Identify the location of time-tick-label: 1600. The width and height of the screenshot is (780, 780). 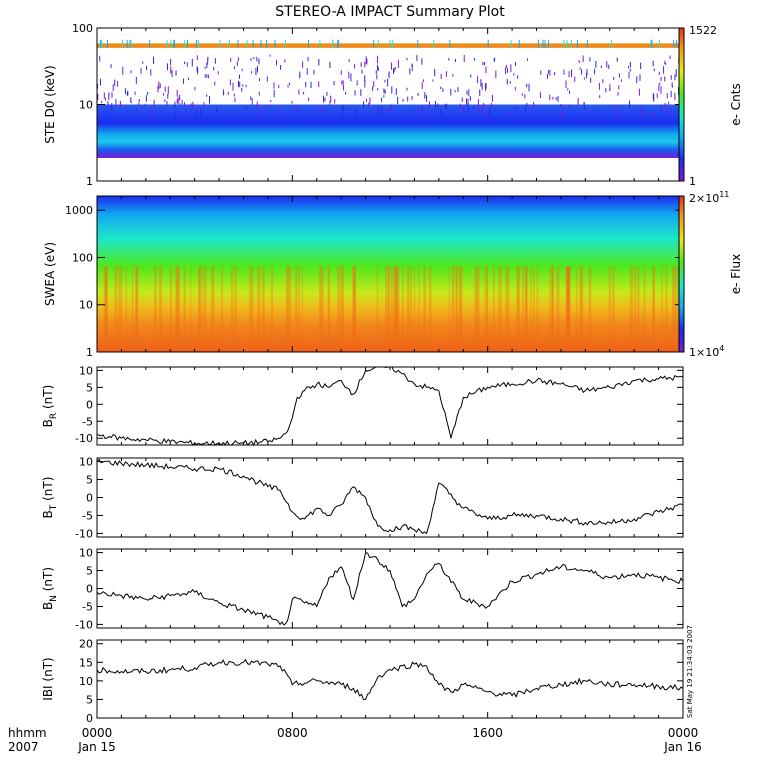
(487, 733).